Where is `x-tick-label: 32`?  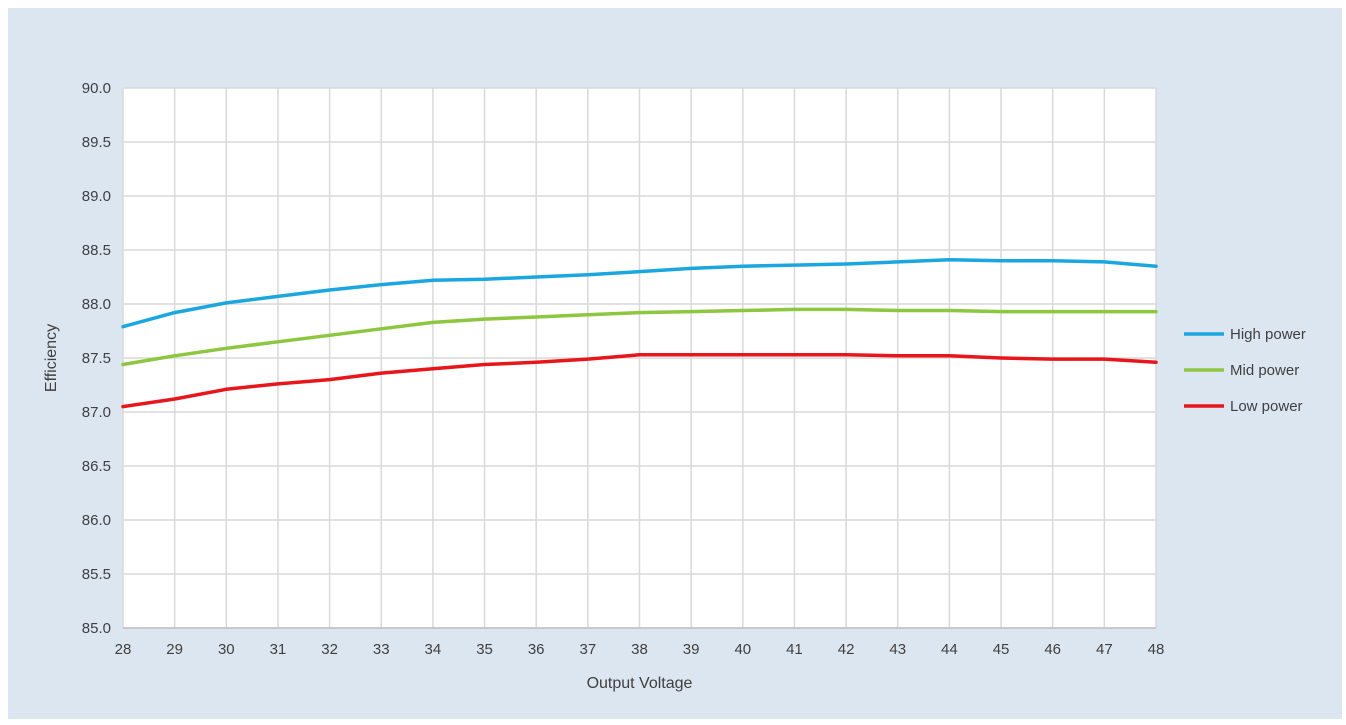
x-tick-label: 32 is located at coordinates (329, 649).